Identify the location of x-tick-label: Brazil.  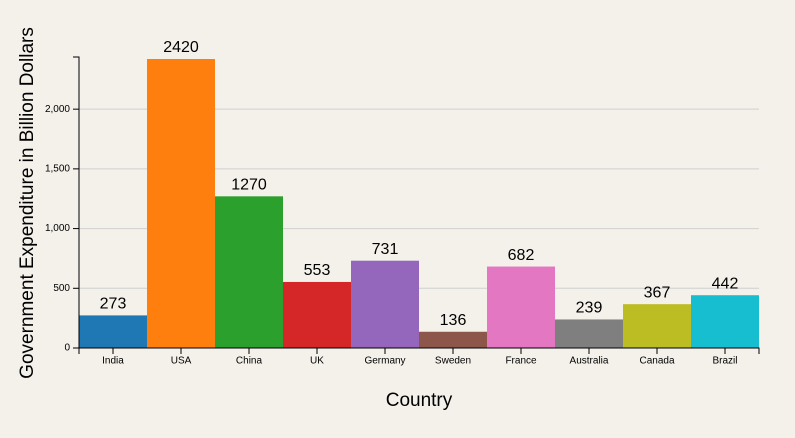
(724, 361).